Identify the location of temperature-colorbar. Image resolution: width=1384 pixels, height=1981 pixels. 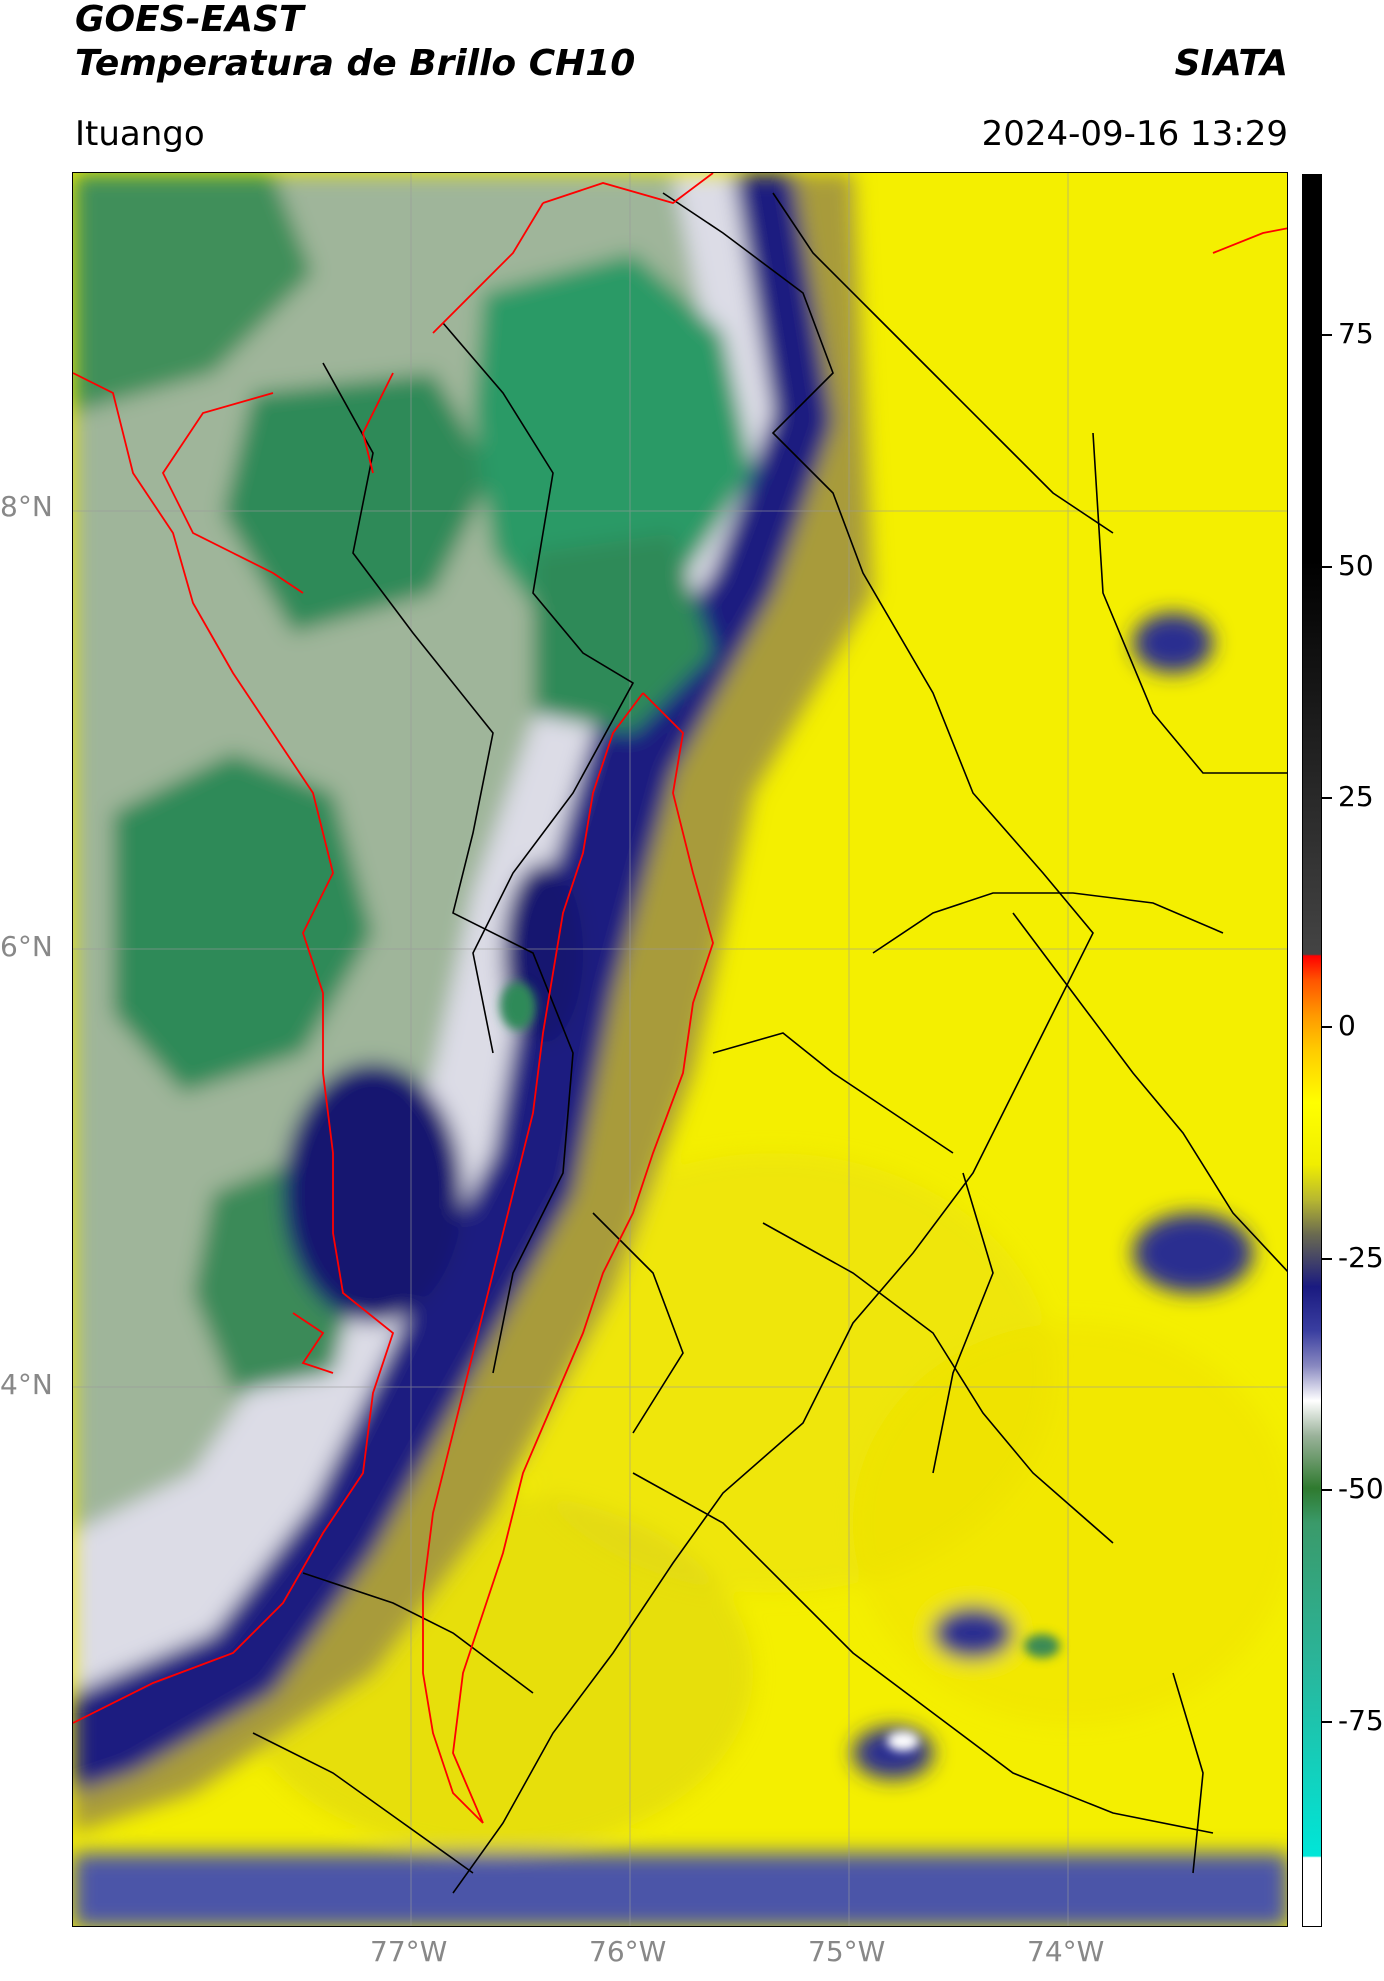
(1312, 1050).